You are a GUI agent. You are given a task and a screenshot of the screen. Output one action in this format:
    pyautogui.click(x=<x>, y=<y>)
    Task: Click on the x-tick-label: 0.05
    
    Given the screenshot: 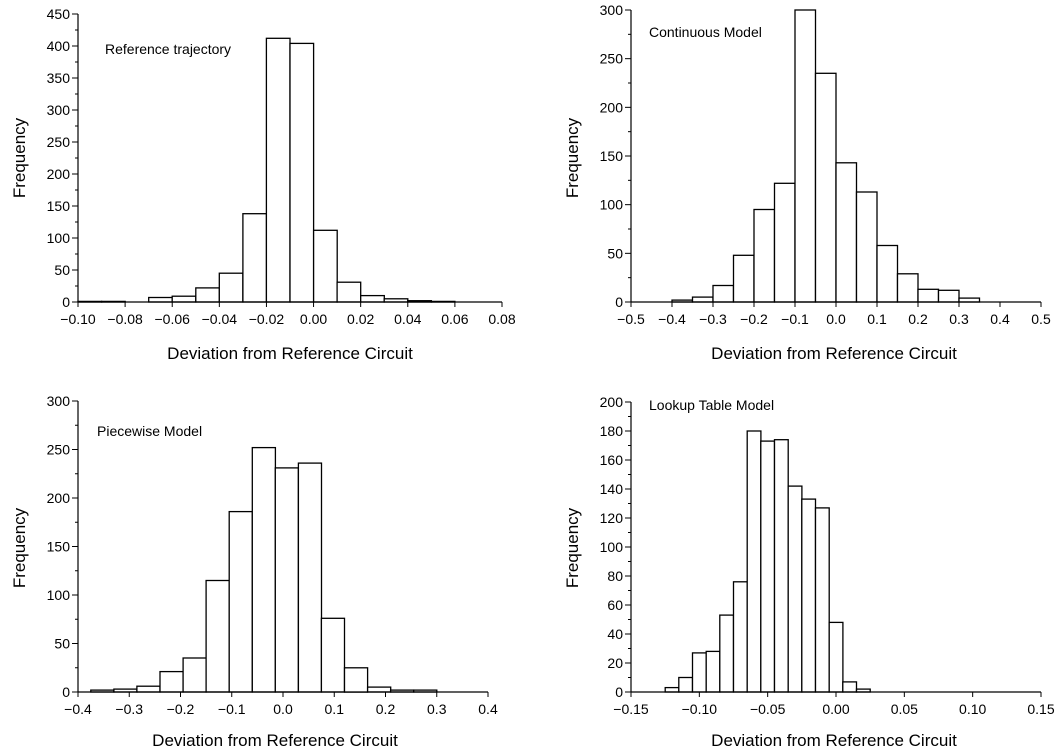 What is the action you would take?
    pyautogui.click(x=904, y=709)
    